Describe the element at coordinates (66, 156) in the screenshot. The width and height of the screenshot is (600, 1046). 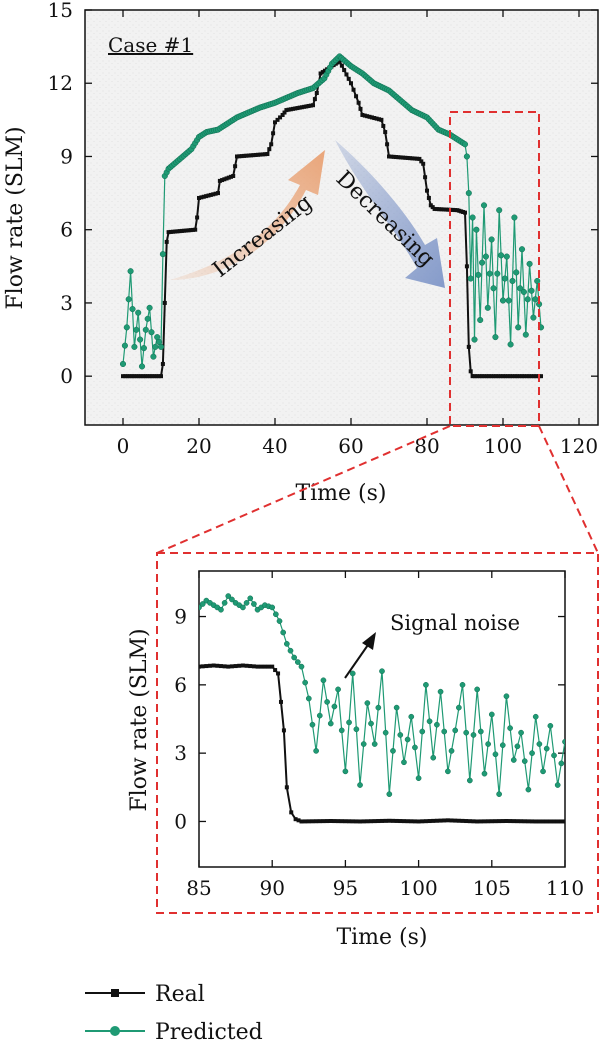
I see `y-tick-label: 9` at that location.